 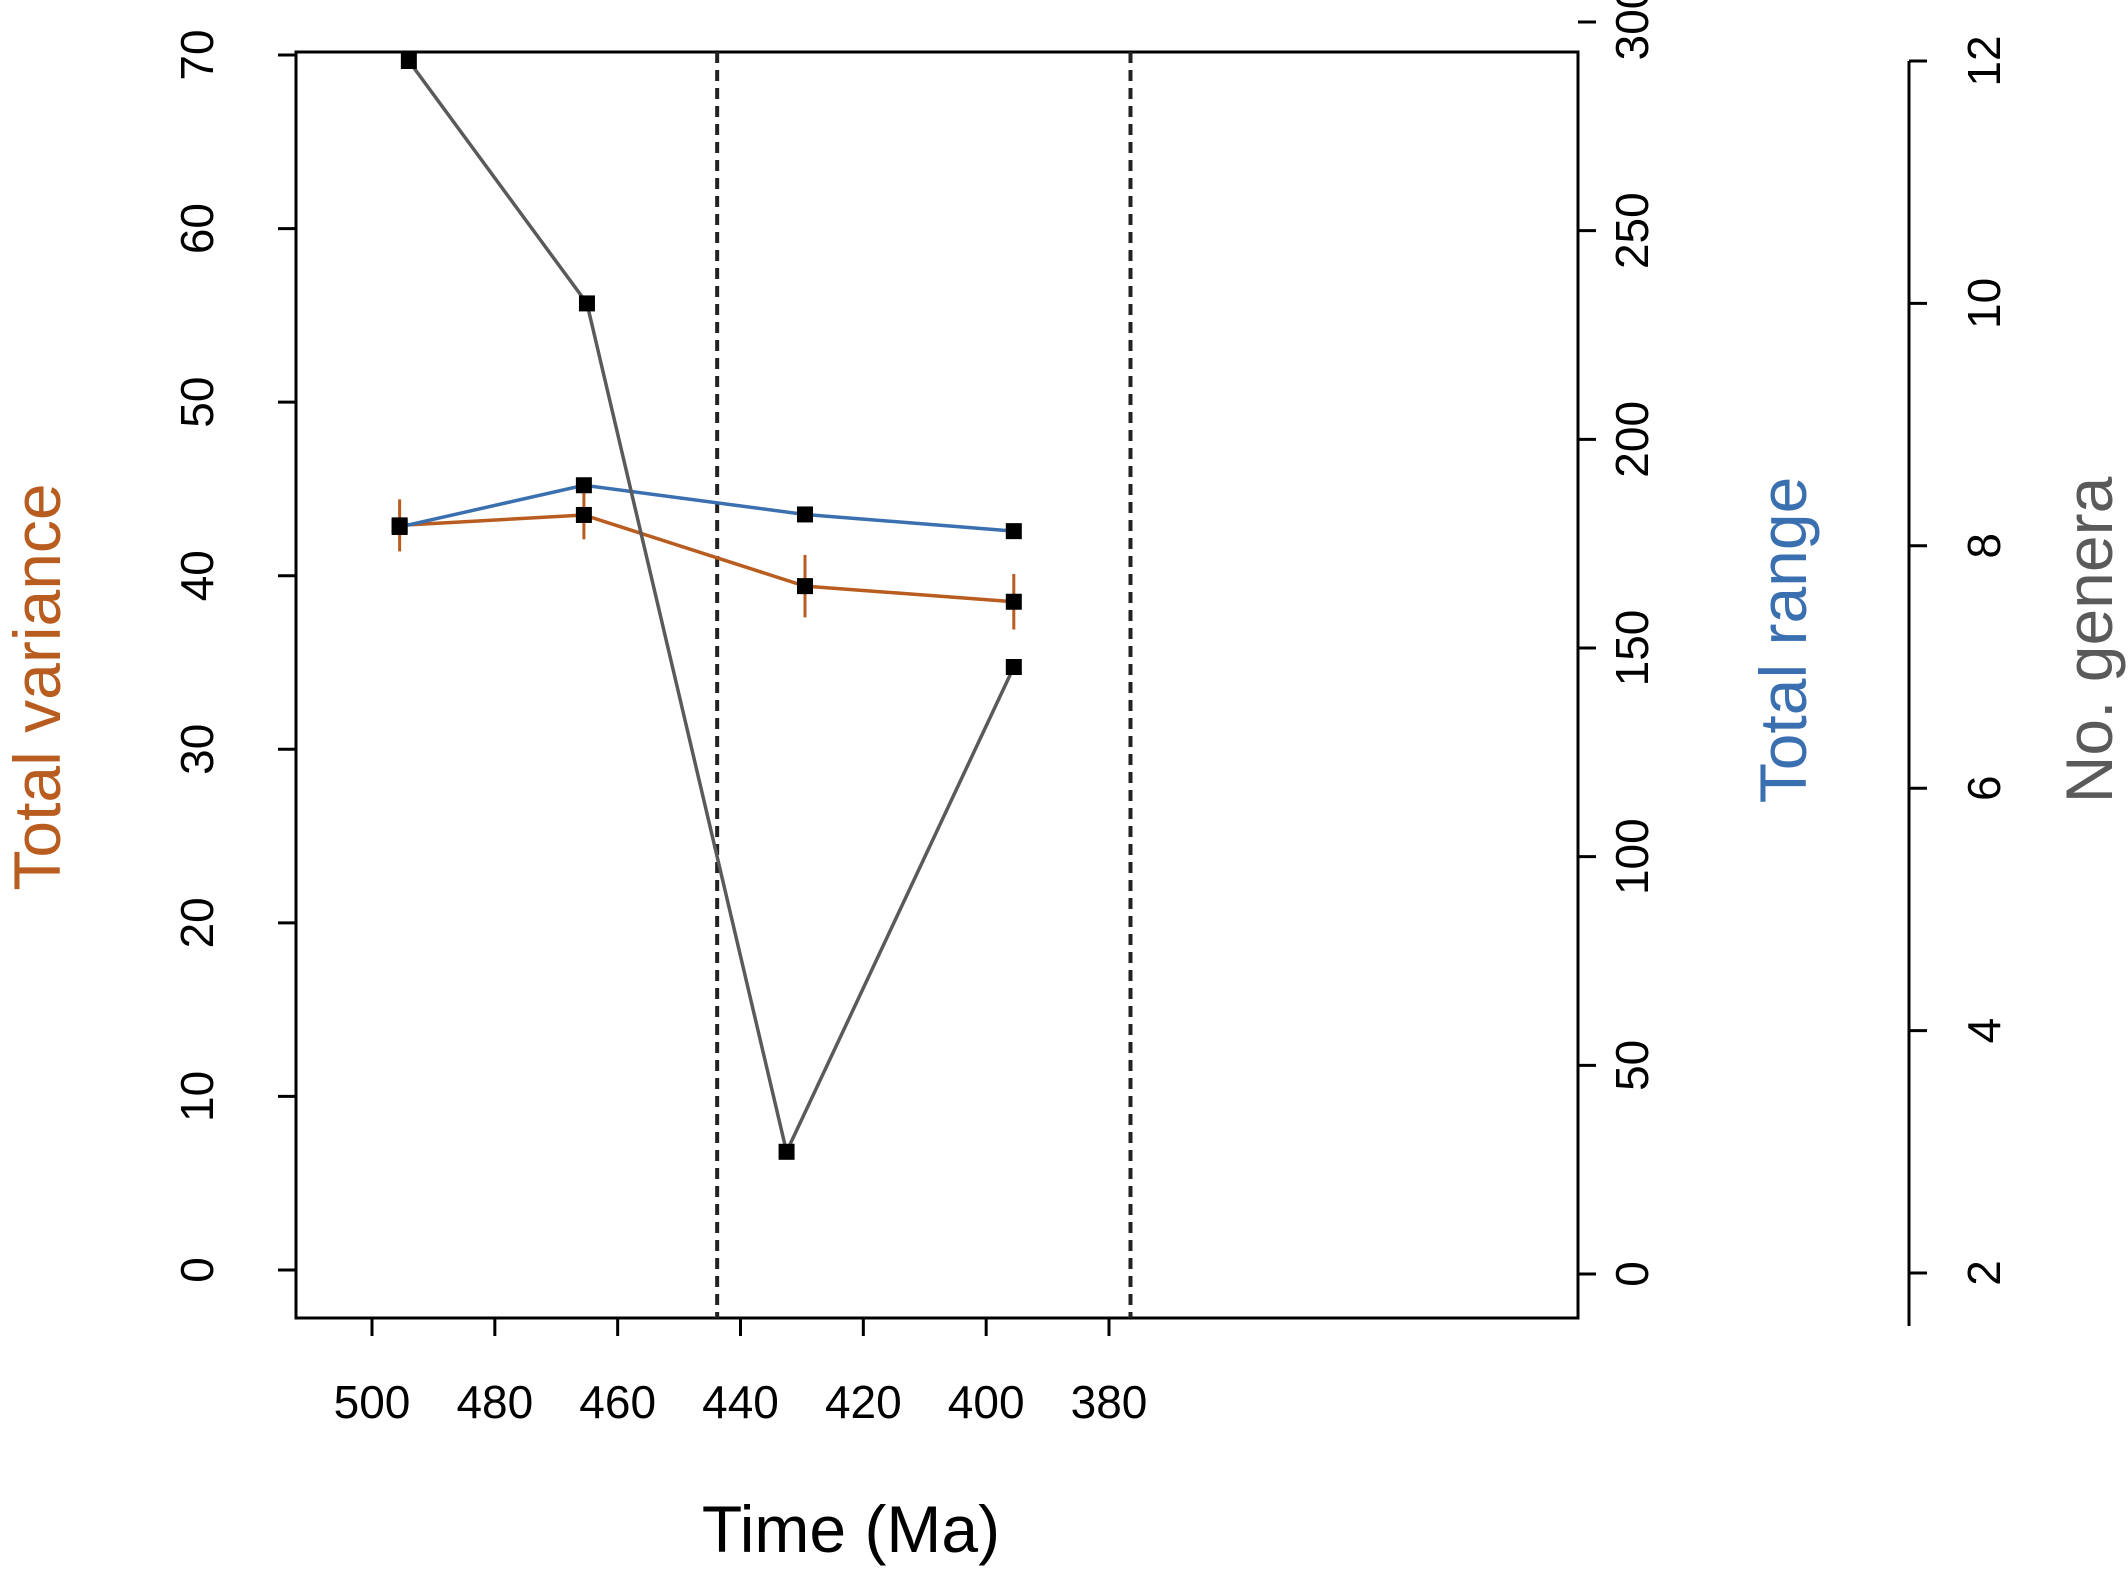 I want to click on x-axis-title: Time (Ma), so click(x=851, y=1529).